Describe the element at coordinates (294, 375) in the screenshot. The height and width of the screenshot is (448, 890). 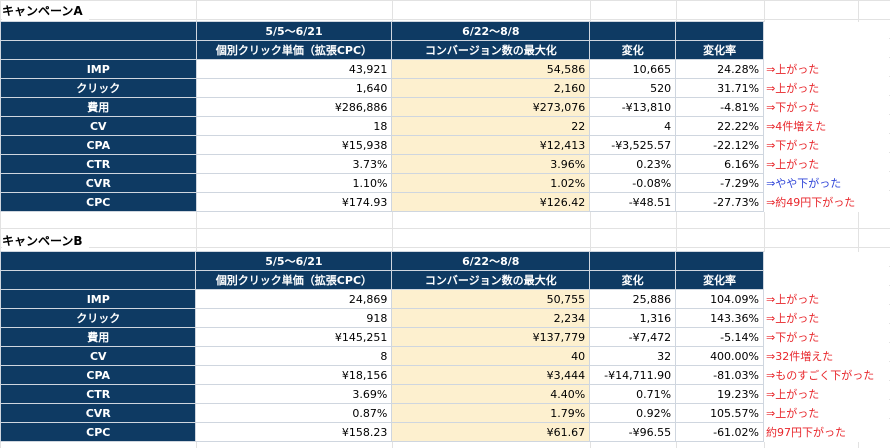
I see `period1-value: ¥18,156` at that location.